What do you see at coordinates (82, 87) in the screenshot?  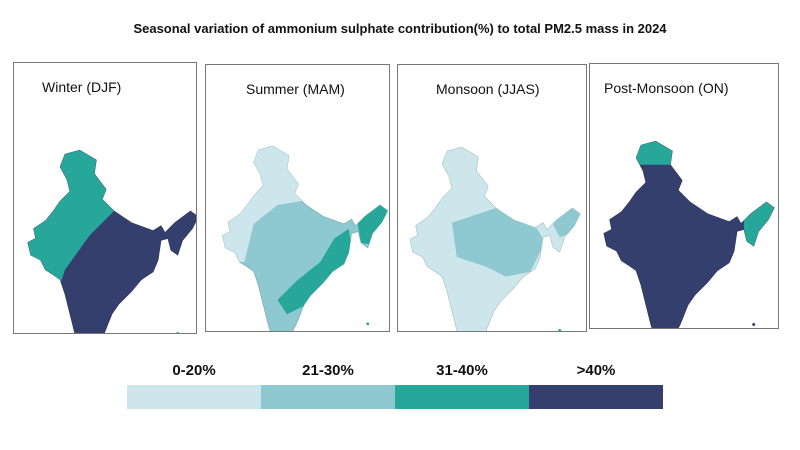 I see `panel-label: Winter (DJF)` at bounding box center [82, 87].